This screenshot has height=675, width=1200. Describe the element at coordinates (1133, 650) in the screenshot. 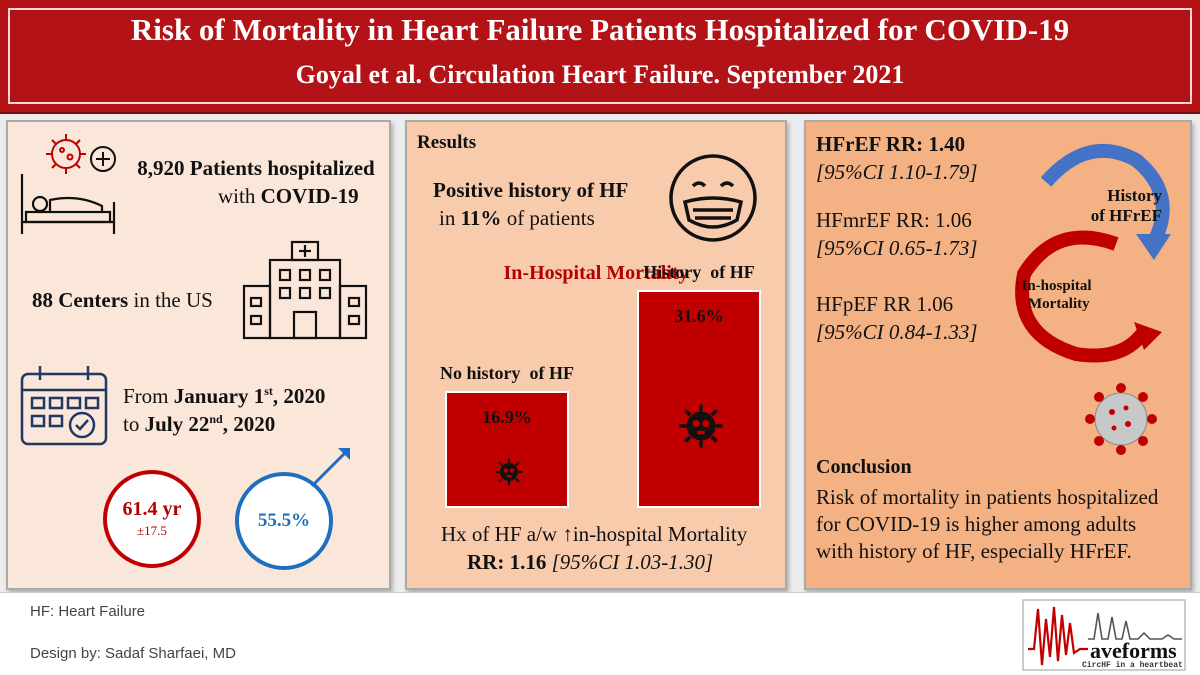

I see `logo-wordmark: aveforms` at that location.